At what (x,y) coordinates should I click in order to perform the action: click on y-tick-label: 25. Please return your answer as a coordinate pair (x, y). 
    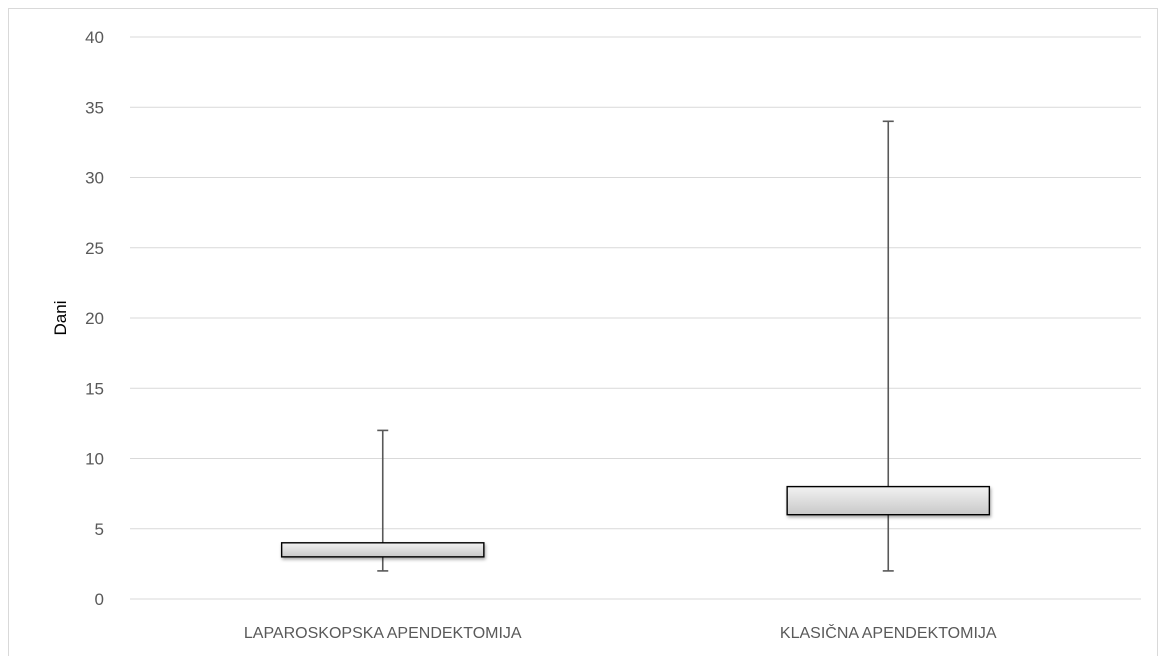
    Looking at the image, I should click on (94, 248).